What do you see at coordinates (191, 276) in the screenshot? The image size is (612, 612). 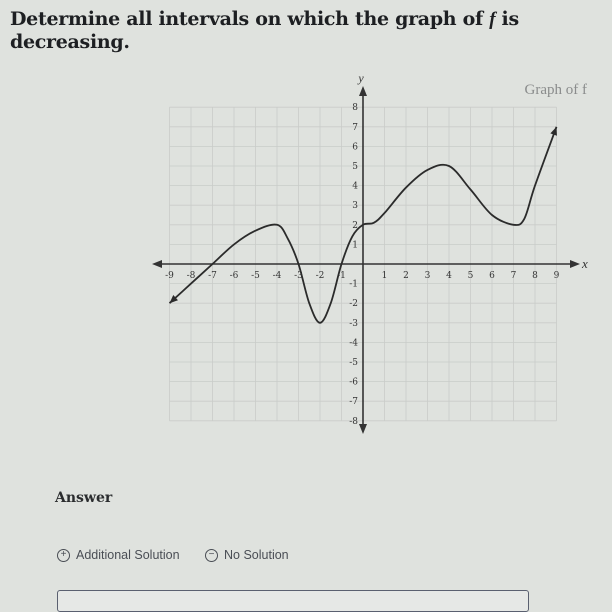 I see `x-tick-label: -8` at bounding box center [191, 276].